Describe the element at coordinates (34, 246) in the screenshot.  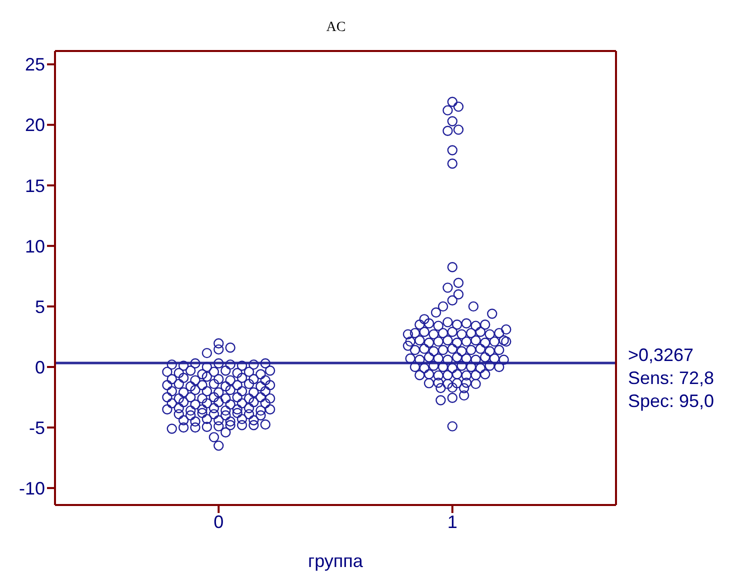
I see `y-tick-label: 10` at that location.